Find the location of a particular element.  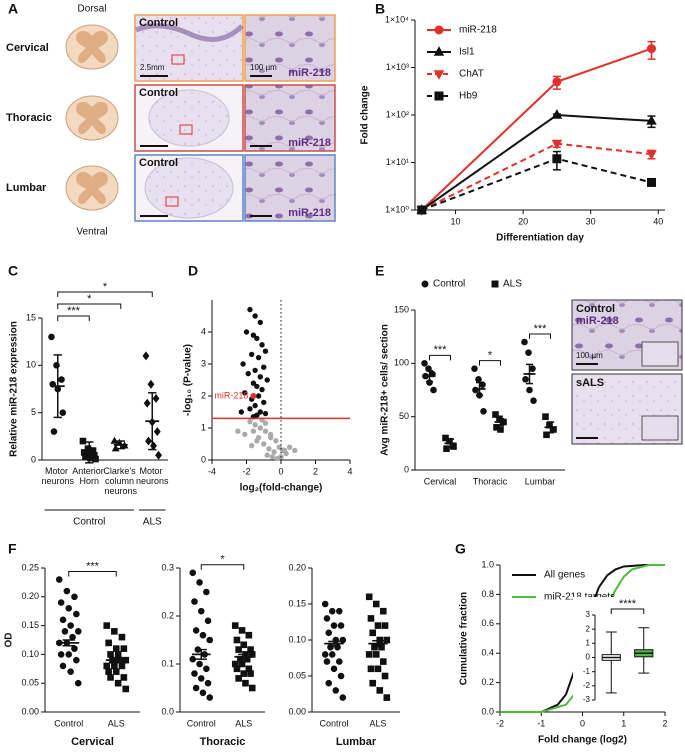

y-tick-label: 0.2 is located at coordinates (487, 682).